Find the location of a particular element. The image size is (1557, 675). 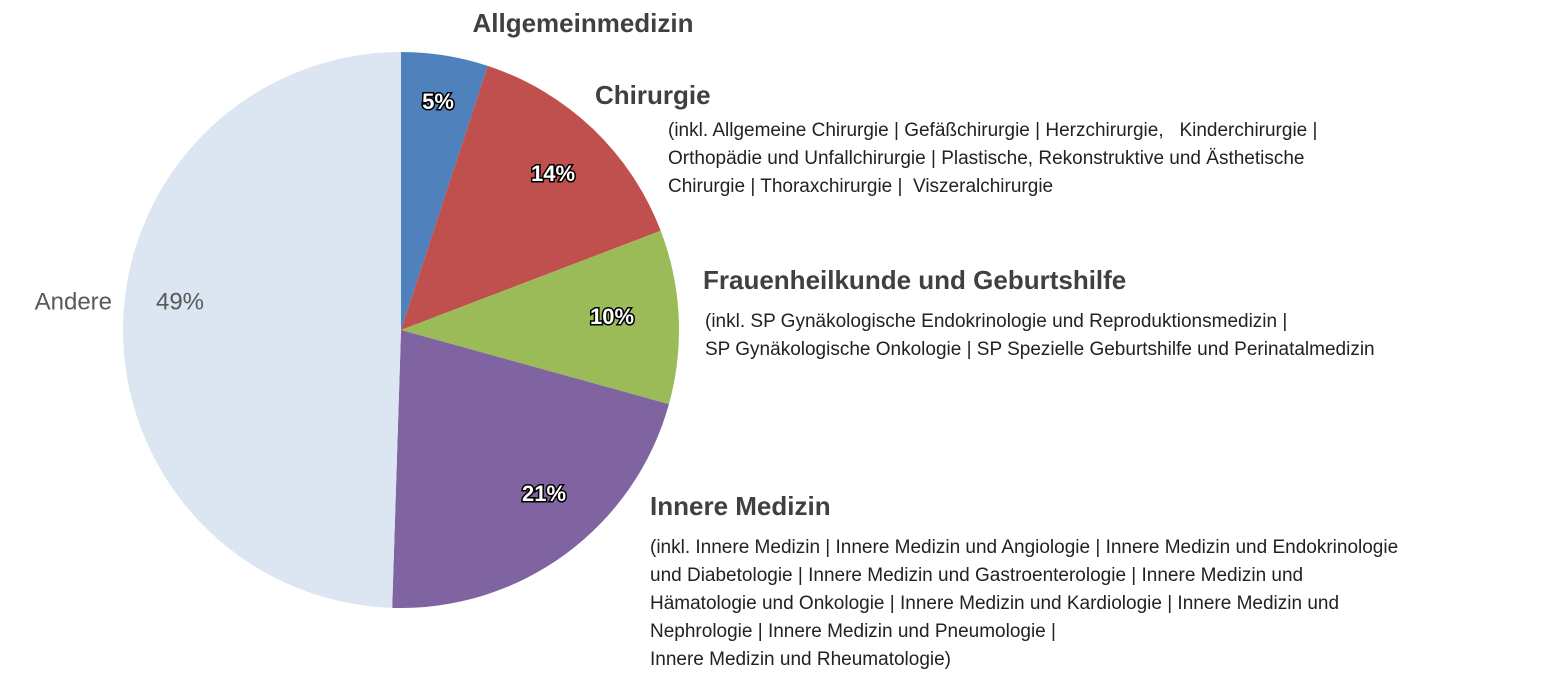

category-label: Frauenheilkunde und Geburtshilfe is located at coordinates (914, 280).